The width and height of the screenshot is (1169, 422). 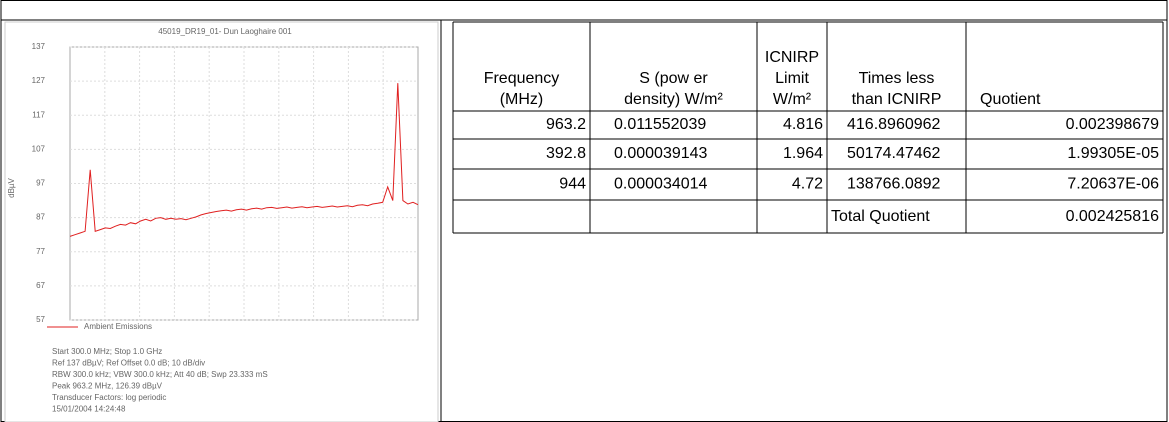 I want to click on cell: 4.816, so click(x=803, y=124).